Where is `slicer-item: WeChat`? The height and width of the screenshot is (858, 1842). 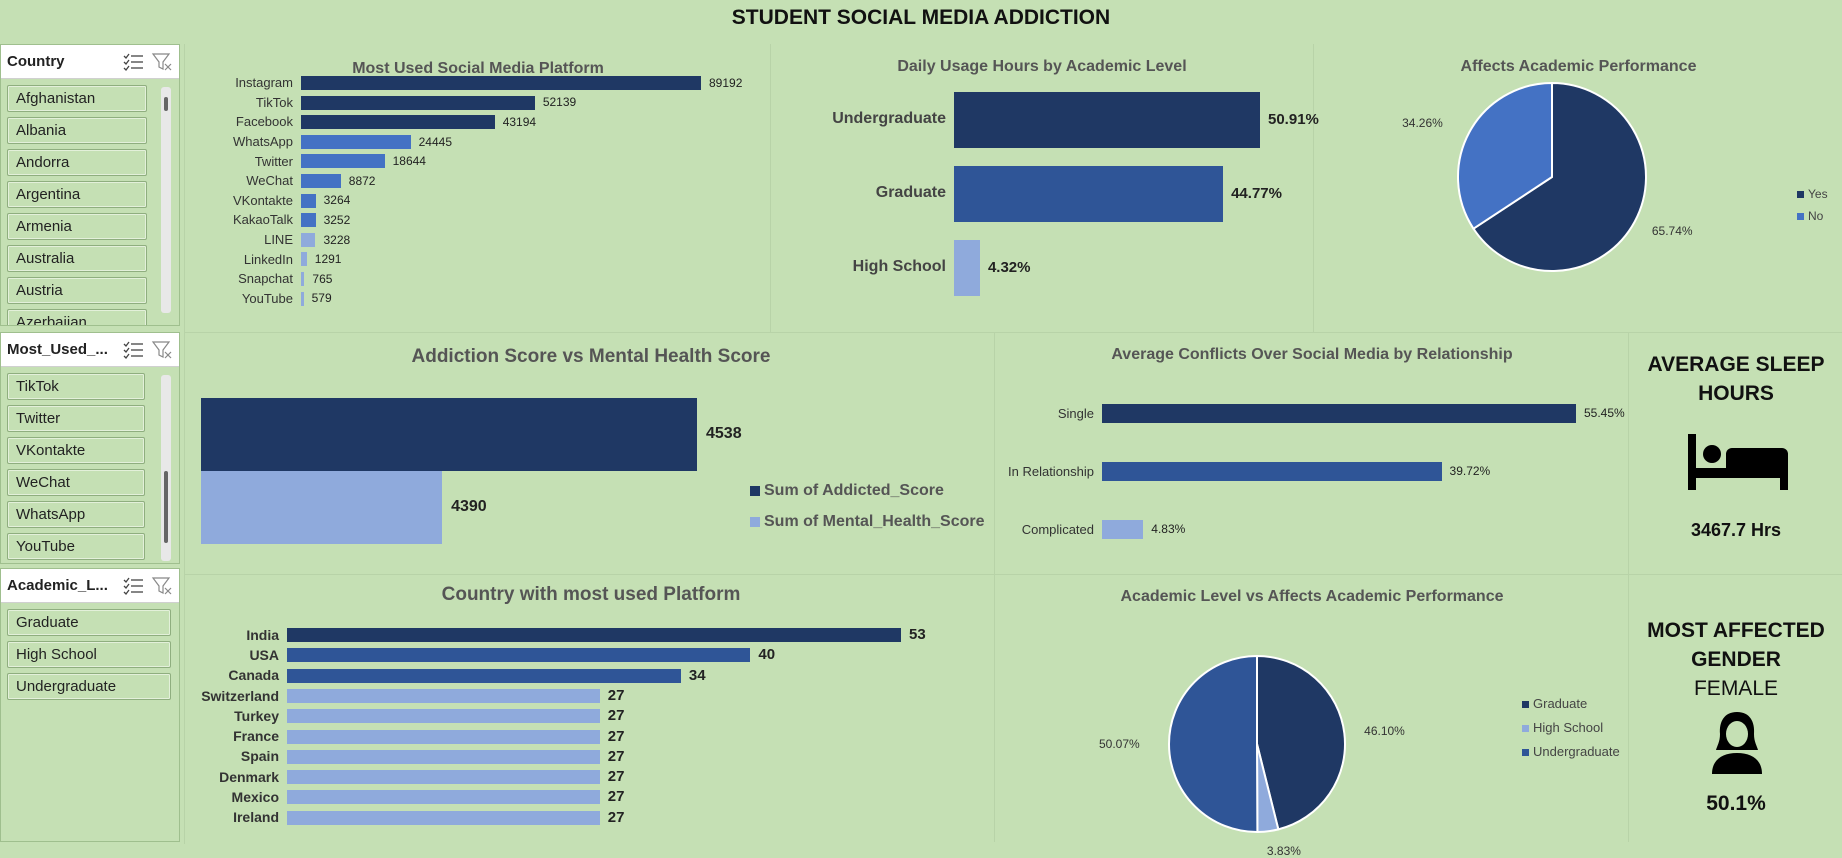 slicer-item: WeChat is located at coordinates (76, 482).